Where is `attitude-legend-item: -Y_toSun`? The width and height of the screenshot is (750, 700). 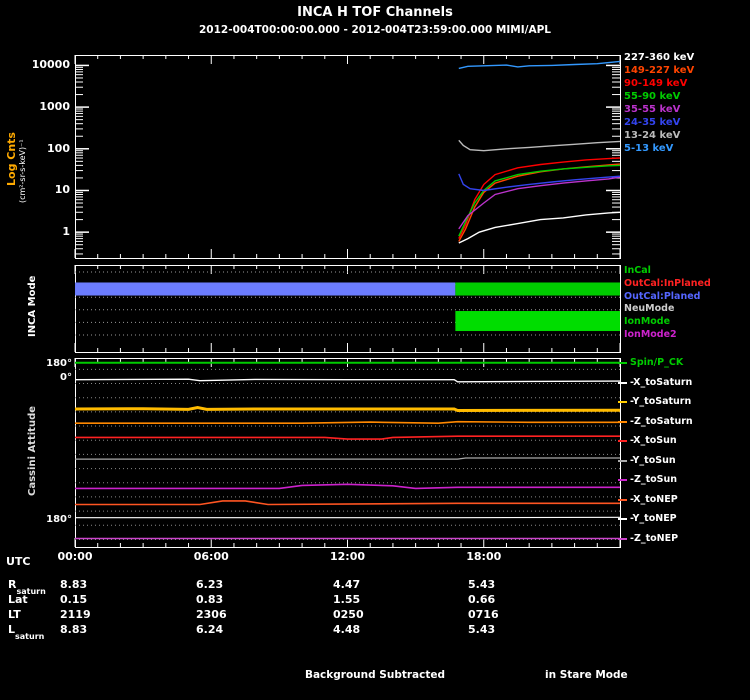
attitude-legend-item: -Y_toSun is located at coordinates (653, 460).